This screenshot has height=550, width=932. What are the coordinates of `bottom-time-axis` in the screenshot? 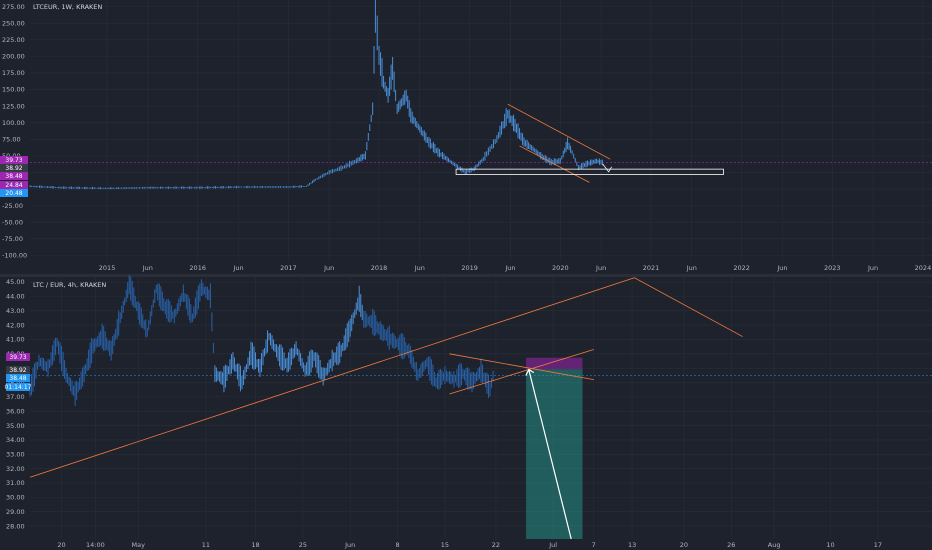 It's located at (466, 544).